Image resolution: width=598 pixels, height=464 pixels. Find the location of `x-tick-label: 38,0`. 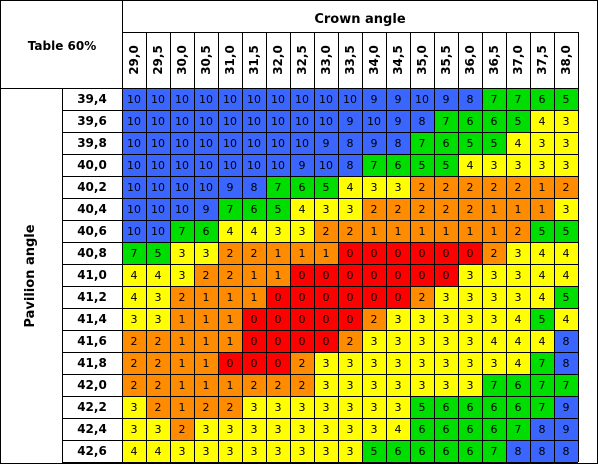

x-tick-label: 38,0 is located at coordinates (566, 60).